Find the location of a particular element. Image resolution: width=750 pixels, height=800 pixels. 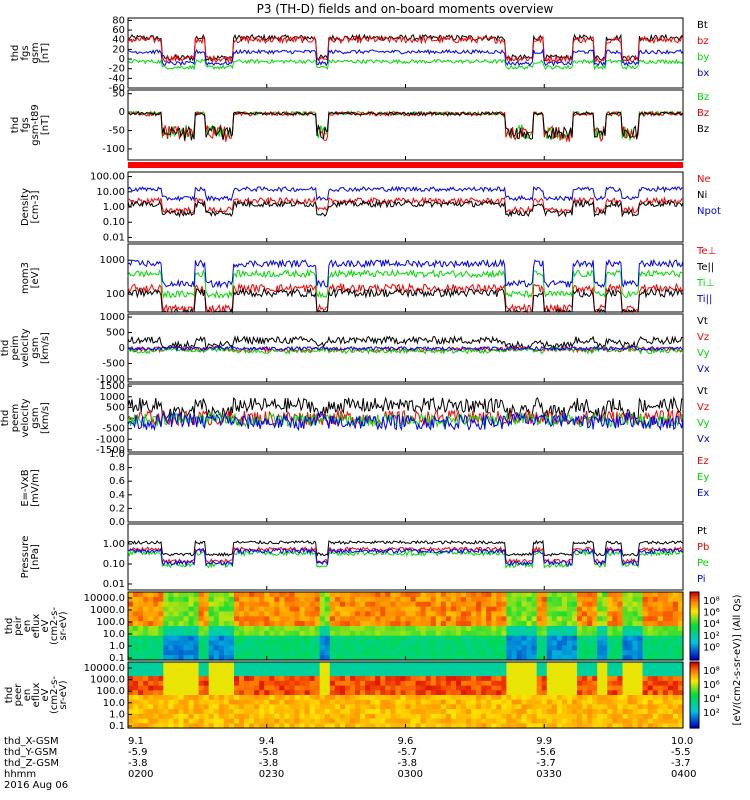

legend-Bz: Bz is located at coordinates (703, 113).